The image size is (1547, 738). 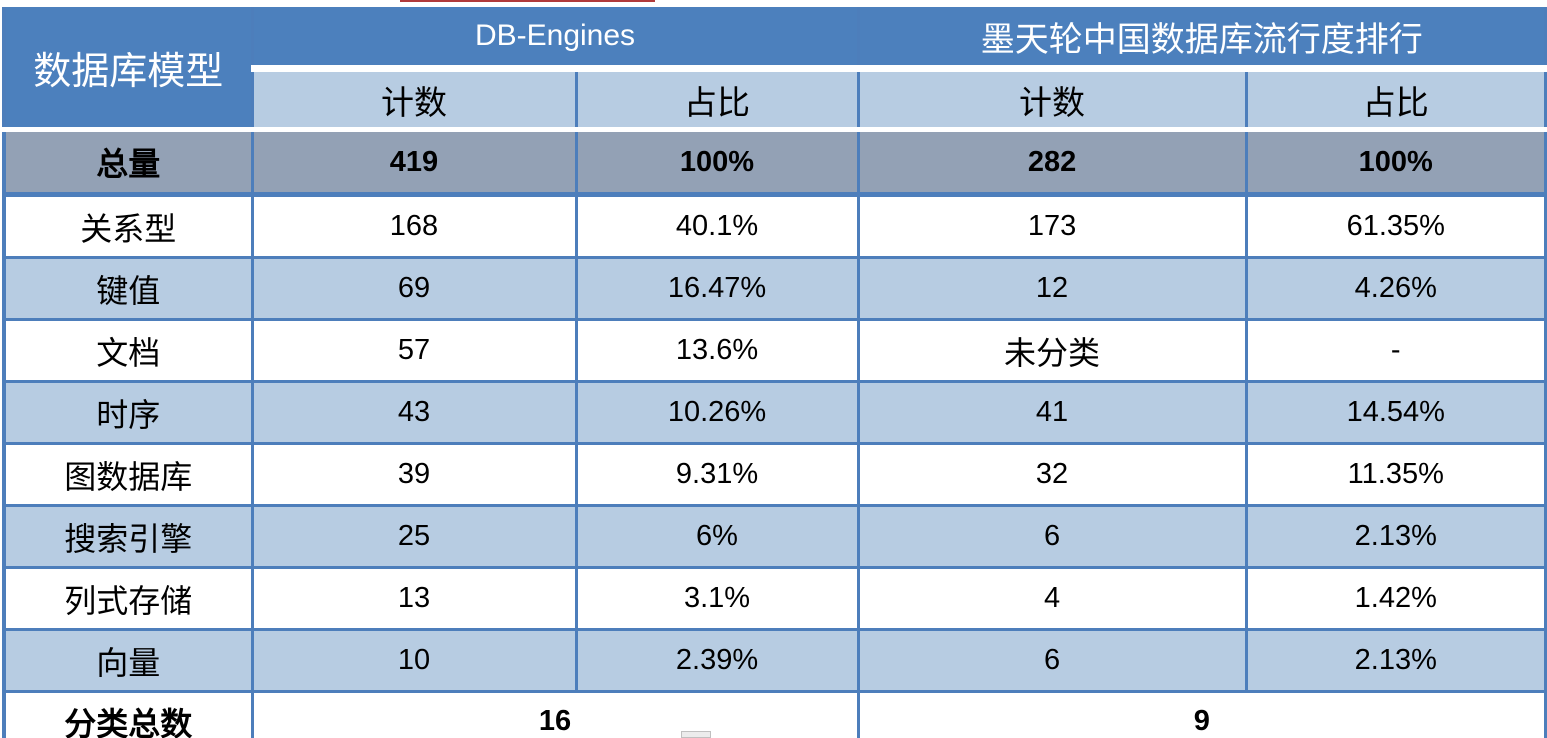 I want to click on cell-mo-count: 282, so click(x=1052, y=162).